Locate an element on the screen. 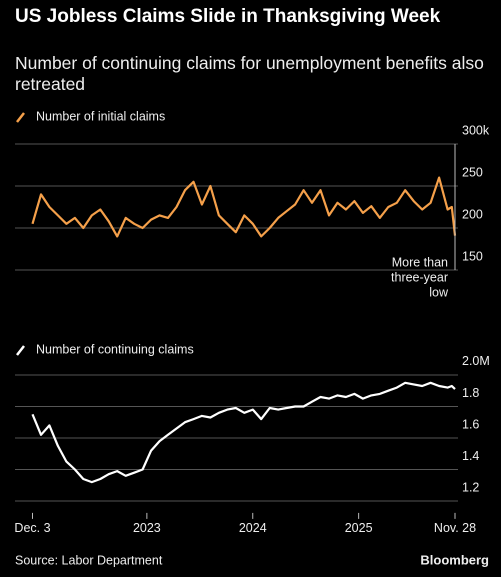  x-tick-label: 2025 is located at coordinates (359, 528).